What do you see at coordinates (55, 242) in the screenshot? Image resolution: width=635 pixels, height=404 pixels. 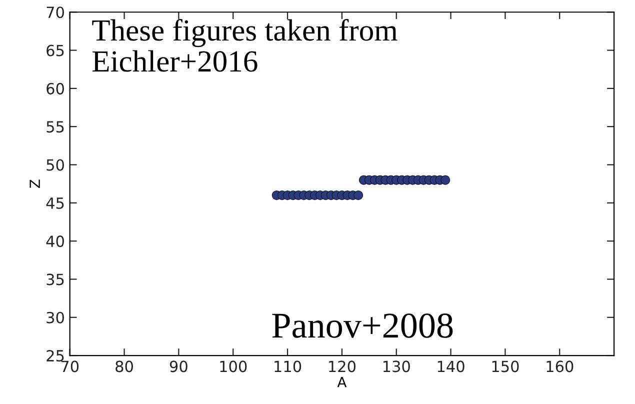 I see `y-tick-label: 40` at bounding box center [55, 242].